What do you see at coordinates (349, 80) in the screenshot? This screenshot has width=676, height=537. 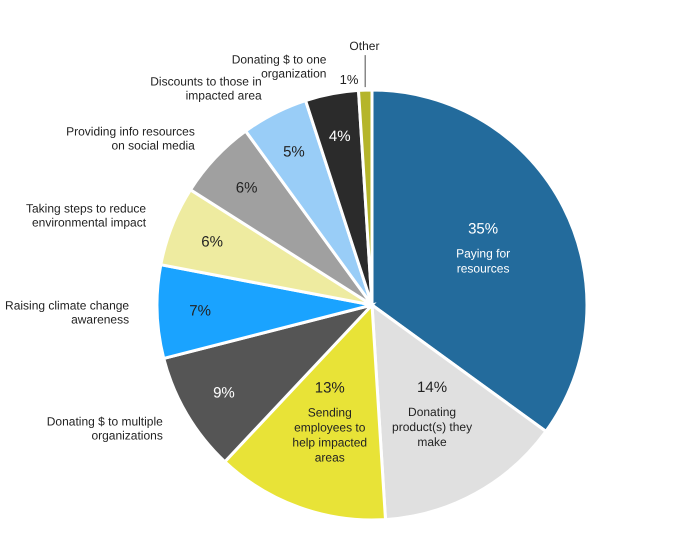 I see `data-label: 1%` at bounding box center [349, 80].